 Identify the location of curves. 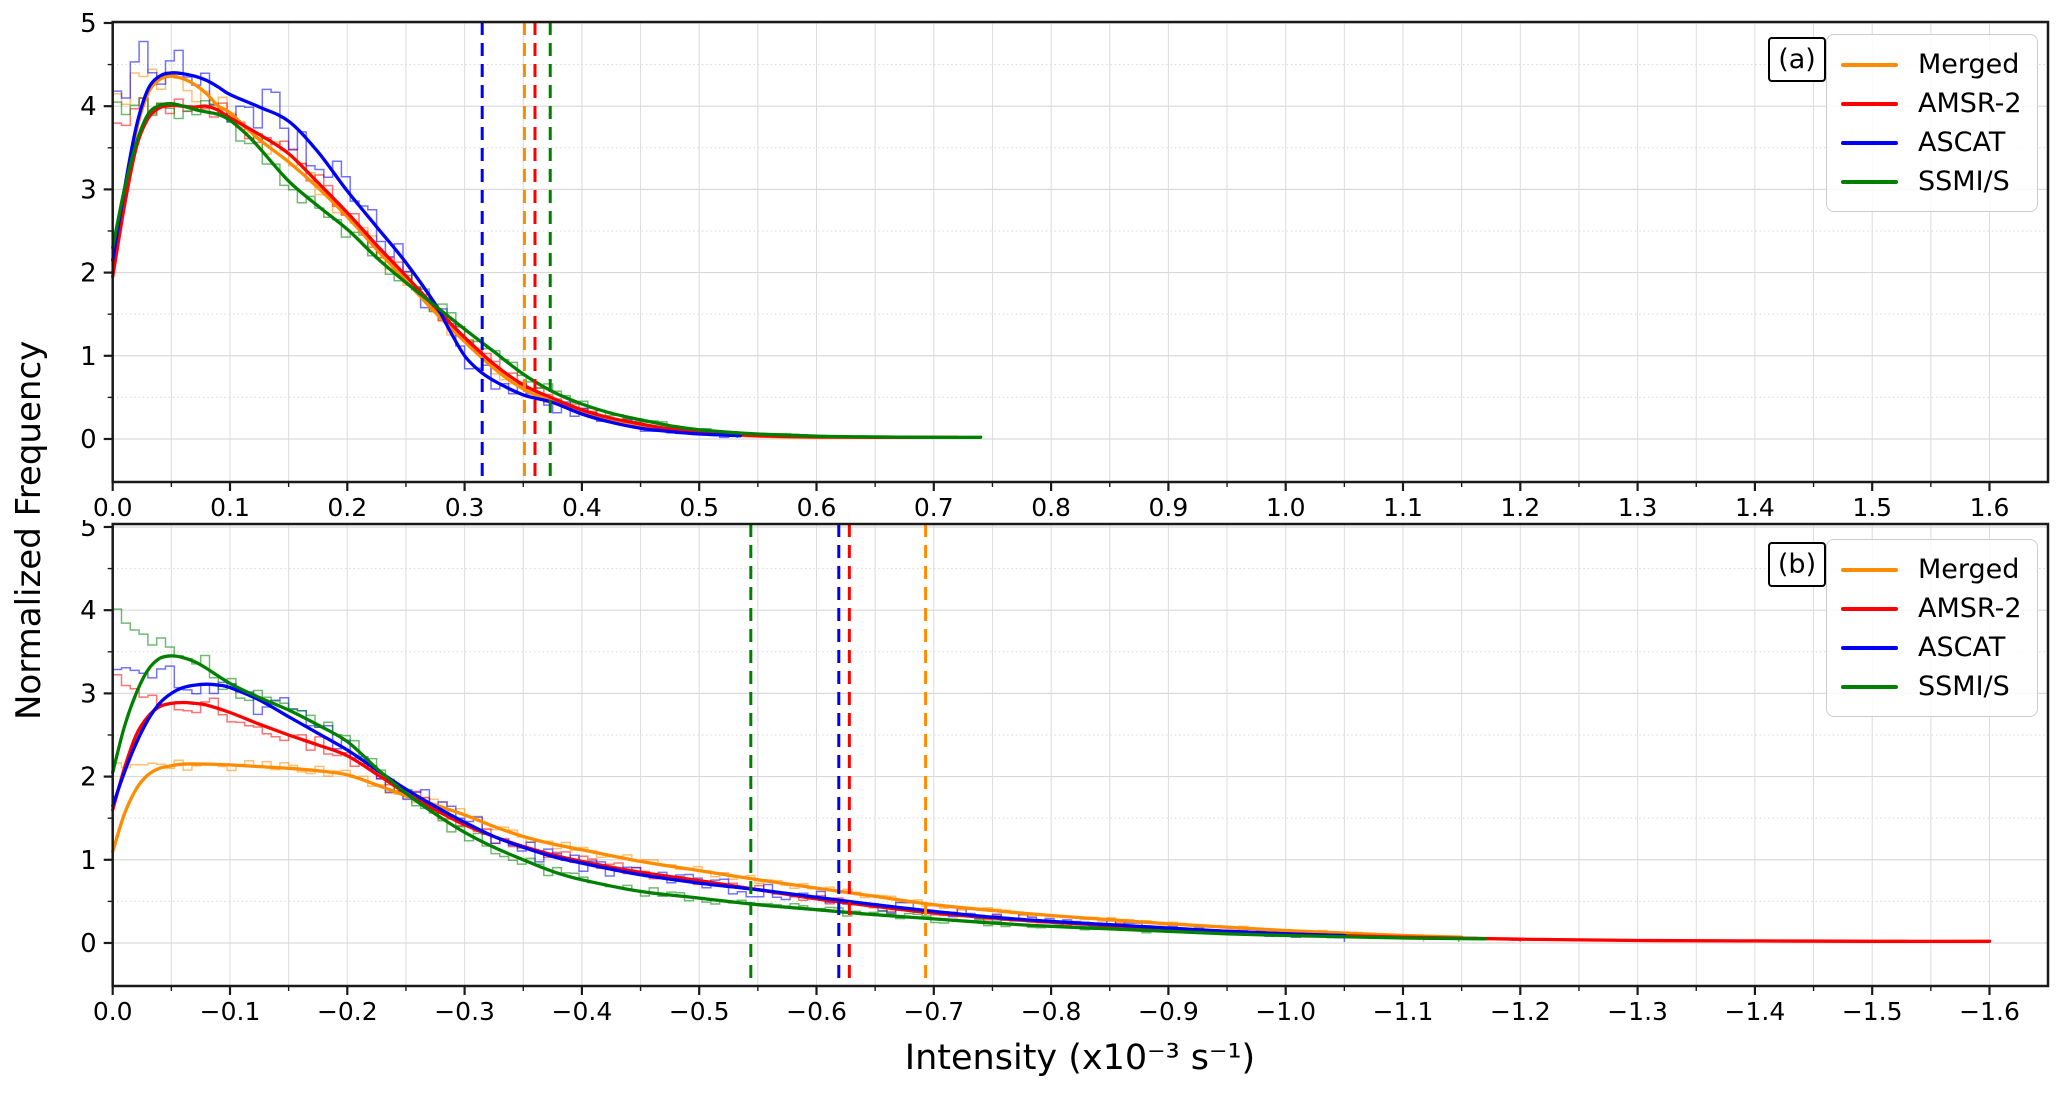
(547, 255).